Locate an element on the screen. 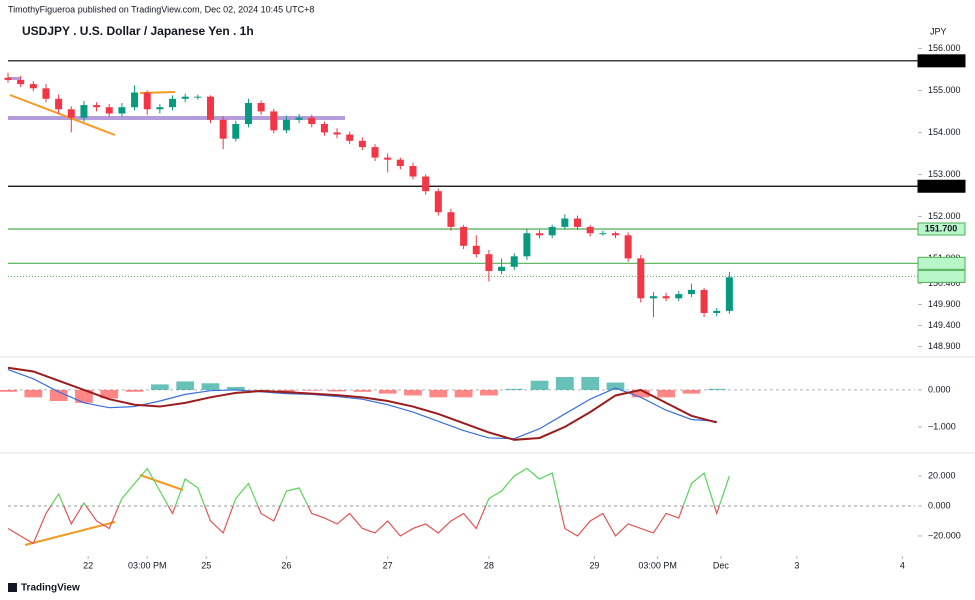 This screenshot has width=975, height=600. indicator-line is located at coordinates (362, 404).